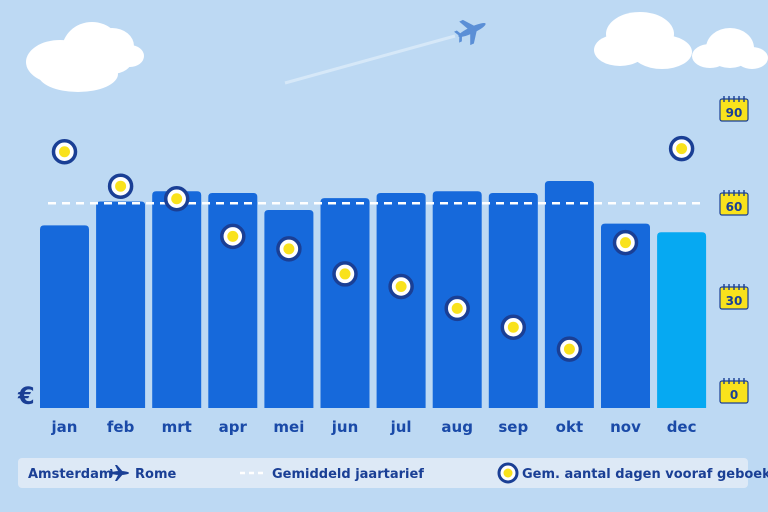 Image resolution: width=768 pixels, height=512 pixels. What do you see at coordinates (370, 59) in the screenshot?
I see `contrail` at bounding box center [370, 59].